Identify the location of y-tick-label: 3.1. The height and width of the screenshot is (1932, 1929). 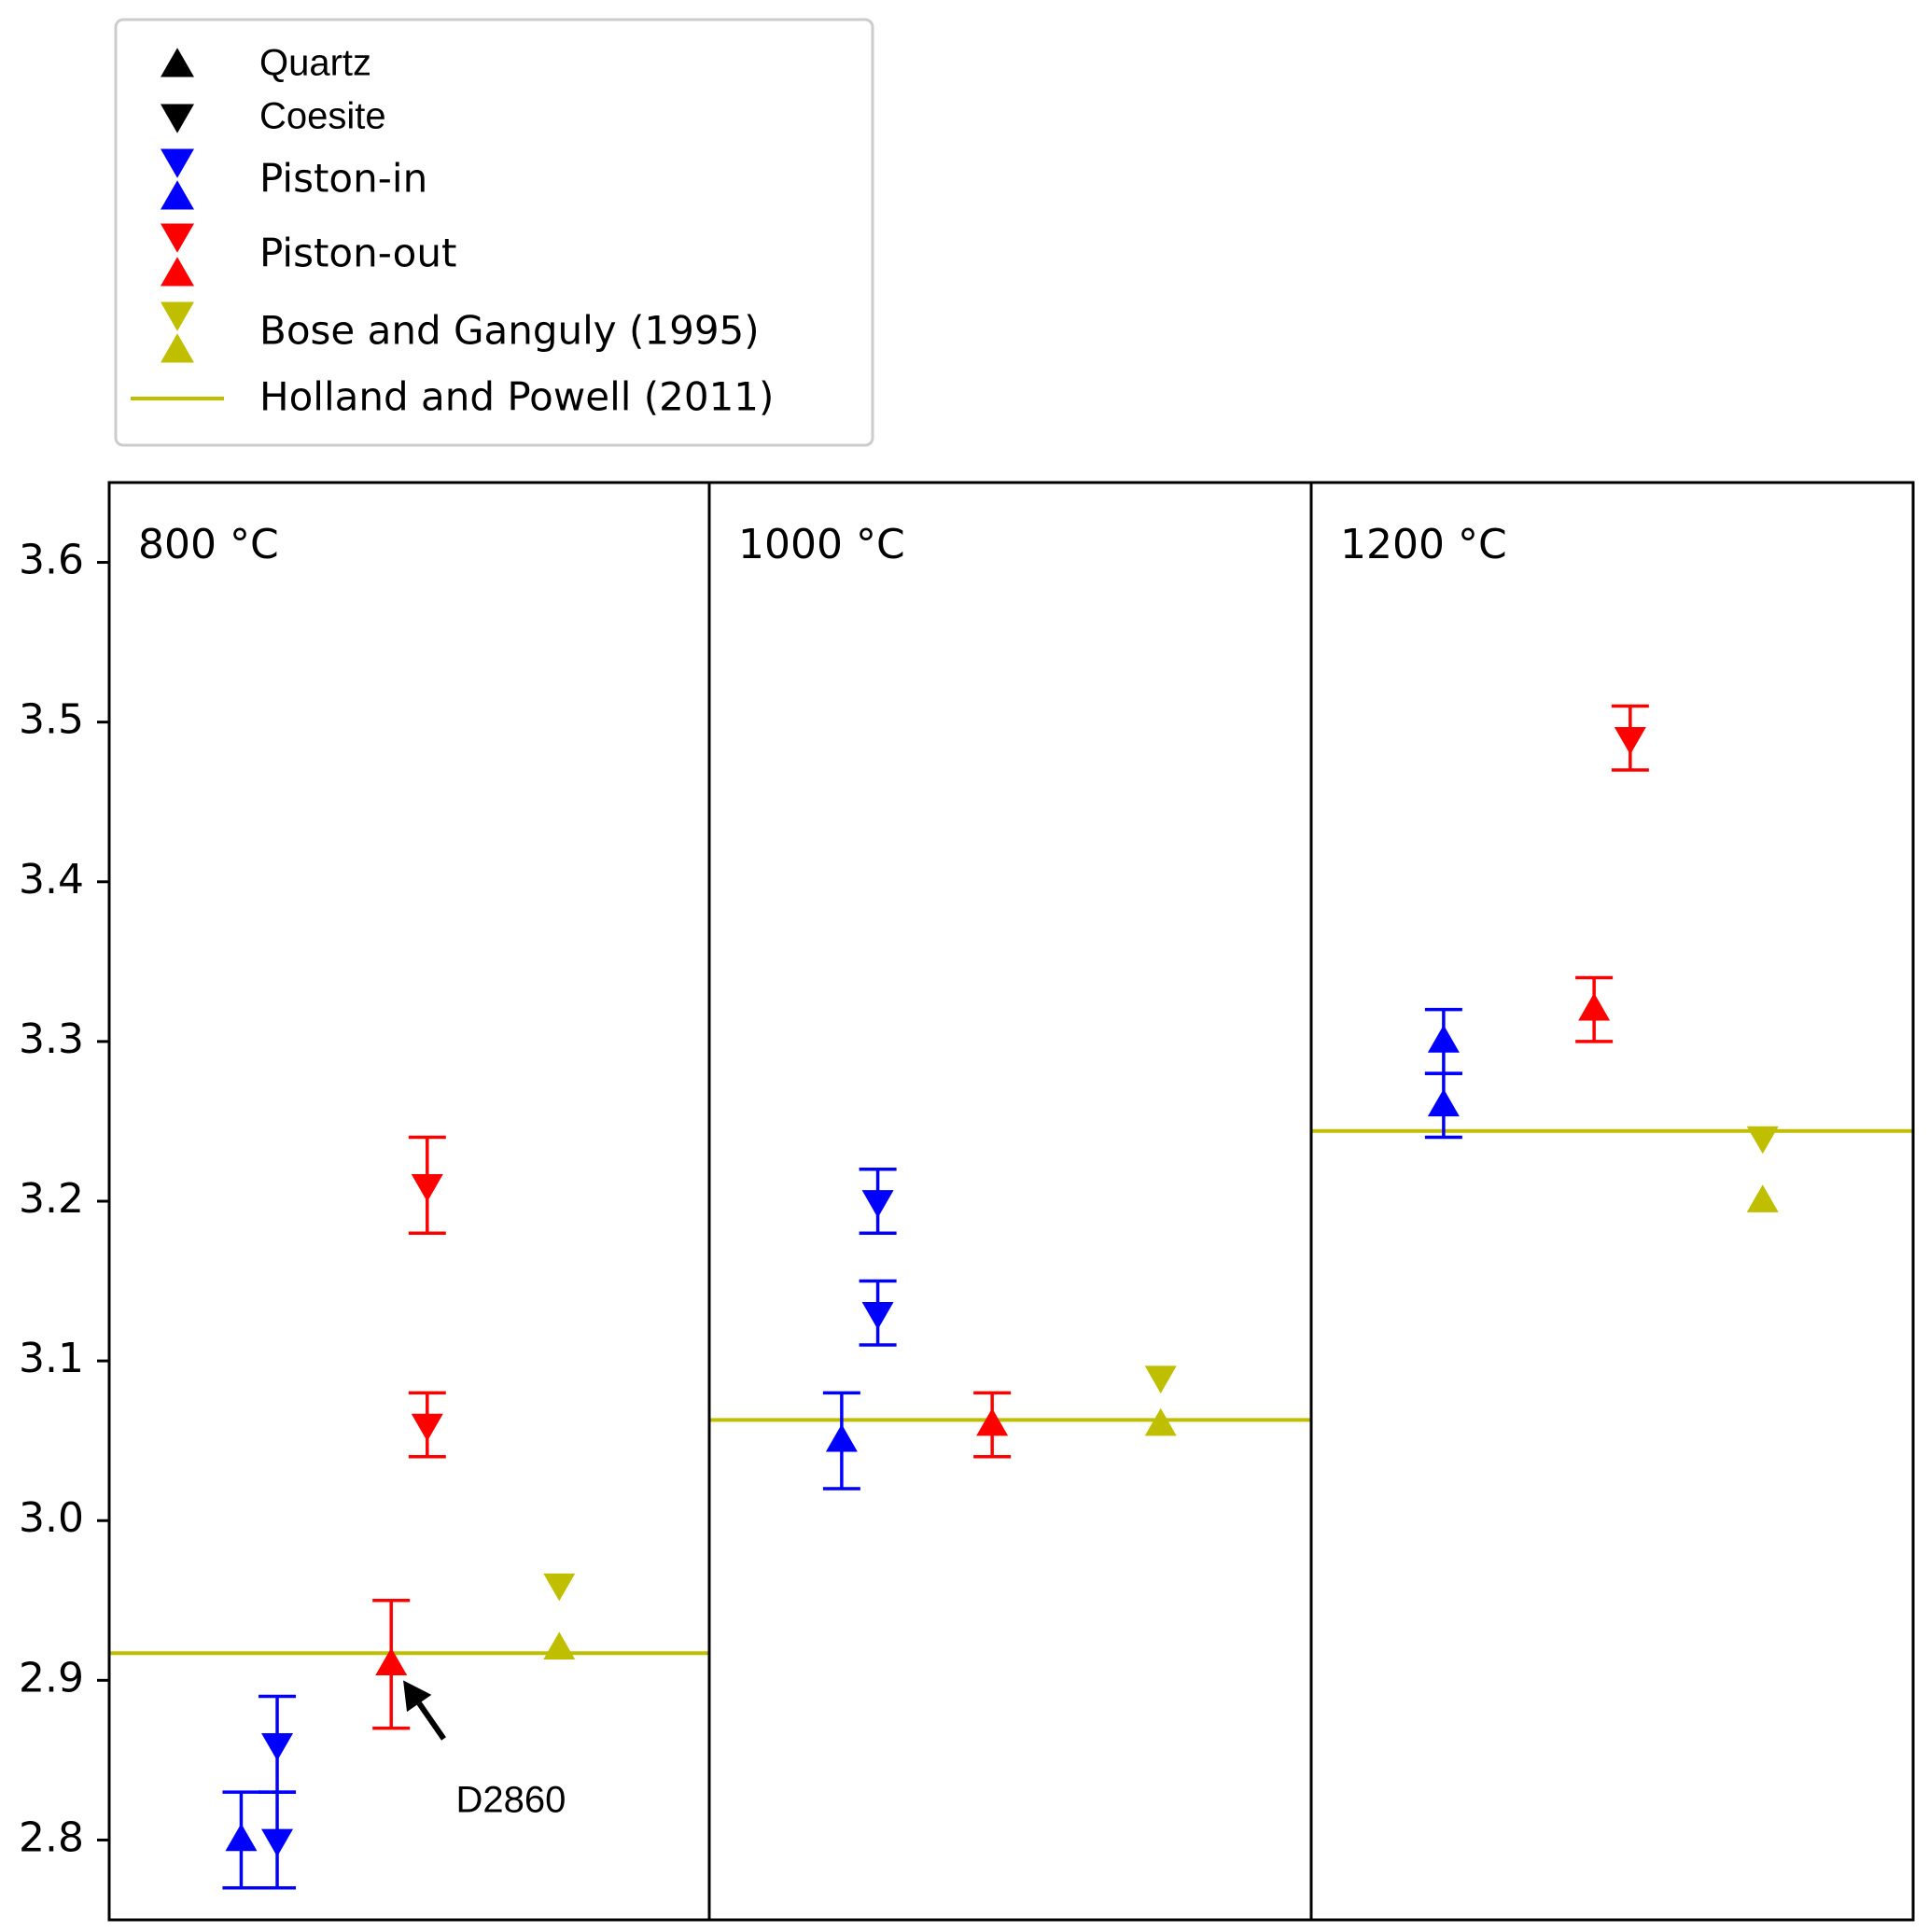
(52, 1358).